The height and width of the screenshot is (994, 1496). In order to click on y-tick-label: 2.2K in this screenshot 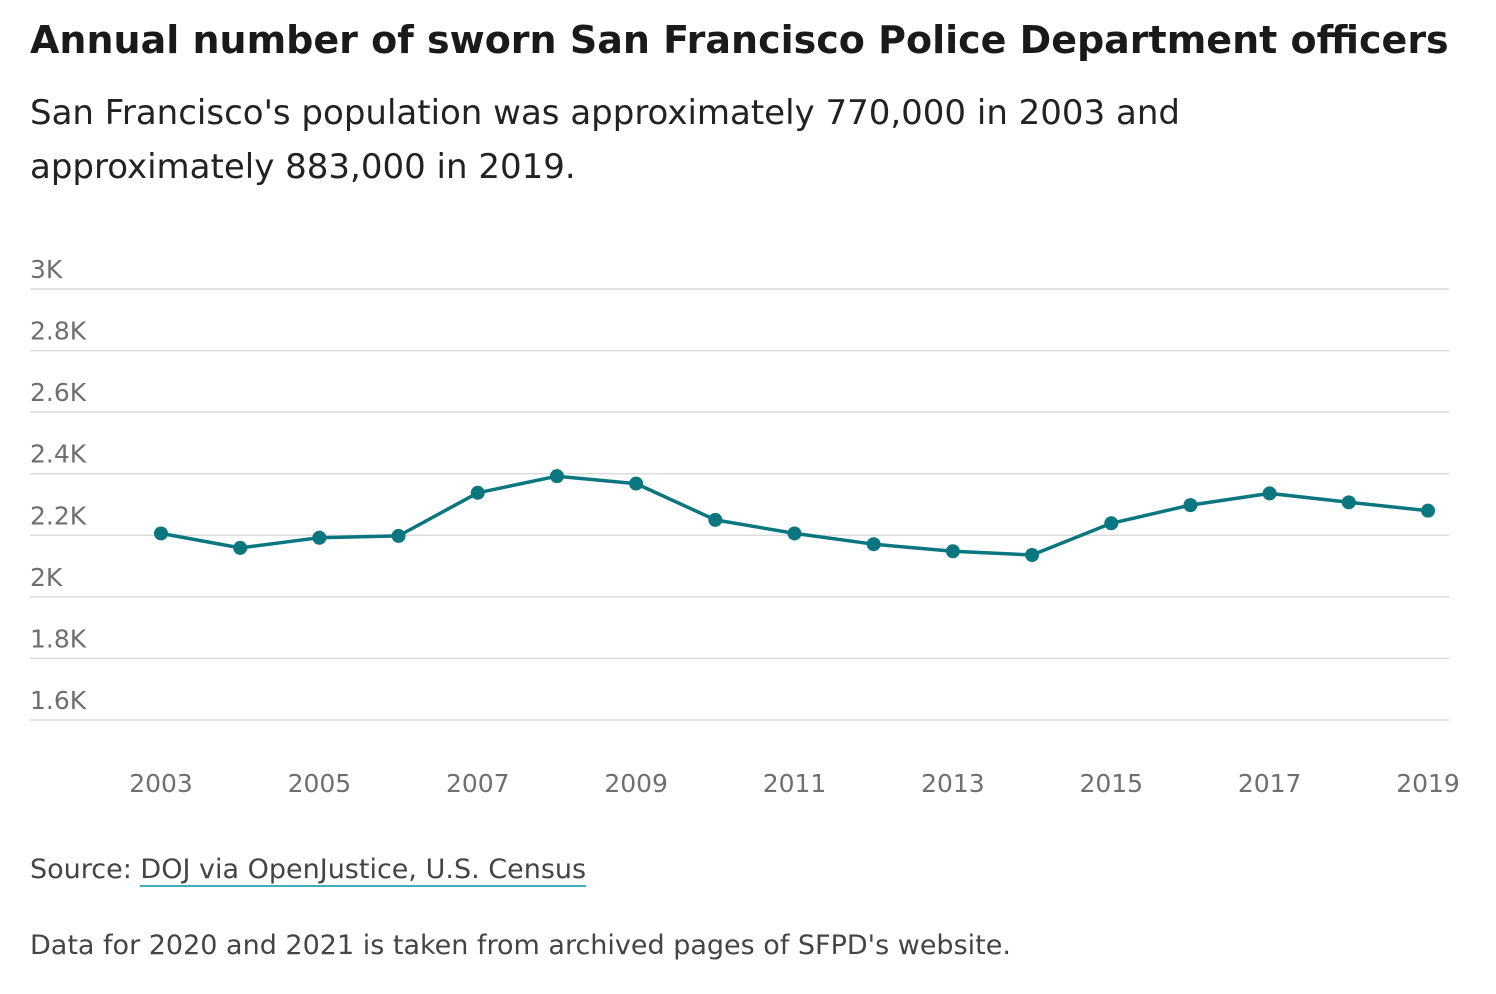, I will do `click(58, 515)`.